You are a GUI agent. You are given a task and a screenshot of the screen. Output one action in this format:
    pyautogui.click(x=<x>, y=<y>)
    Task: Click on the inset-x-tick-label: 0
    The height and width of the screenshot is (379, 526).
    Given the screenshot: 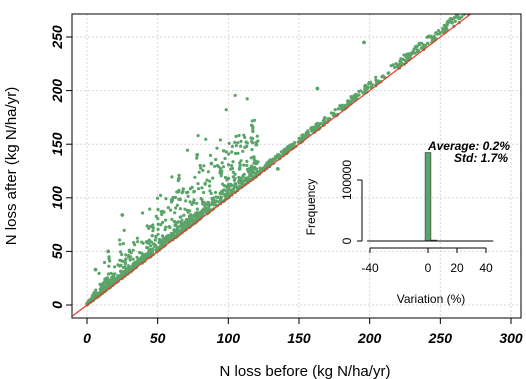 What is the action you would take?
    pyautogui.click(x=428, y=268)
    